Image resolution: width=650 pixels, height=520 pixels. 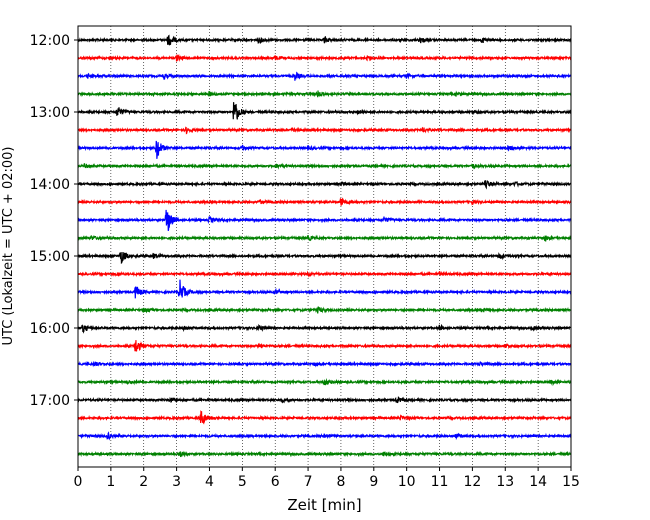 I want to click on x-tick-label: 4, so click(x=209, y=482).